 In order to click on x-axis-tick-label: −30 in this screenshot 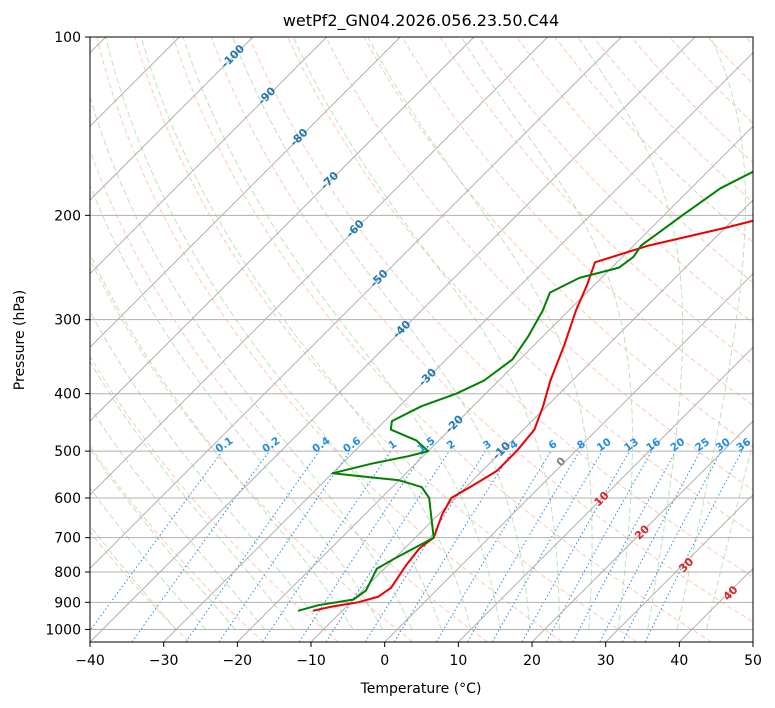, I will do `click(164, 661)`.